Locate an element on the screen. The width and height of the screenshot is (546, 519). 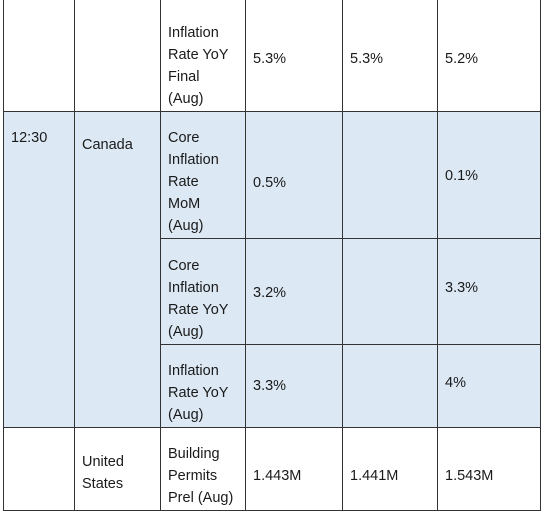
consensus-cell: 5.2% is located at coordinates (462, 59).